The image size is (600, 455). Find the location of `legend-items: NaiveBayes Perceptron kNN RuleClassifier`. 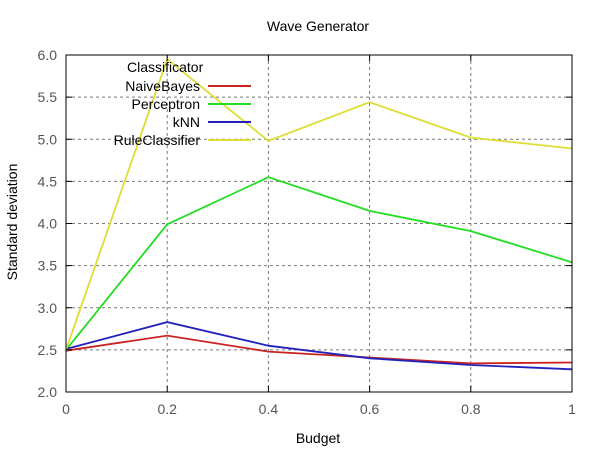

legend-items: NaiveBayes Perceptron kNN RuleClassifier is located at coordinates (182, 113).